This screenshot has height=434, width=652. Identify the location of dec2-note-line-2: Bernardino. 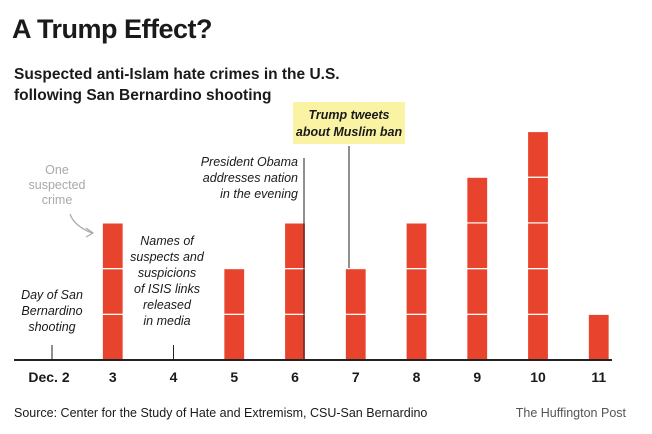
(51, 311).